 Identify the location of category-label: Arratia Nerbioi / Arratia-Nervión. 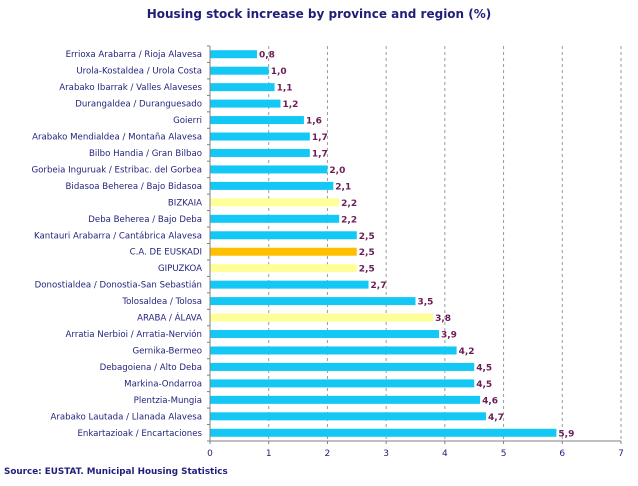
(133, 334).